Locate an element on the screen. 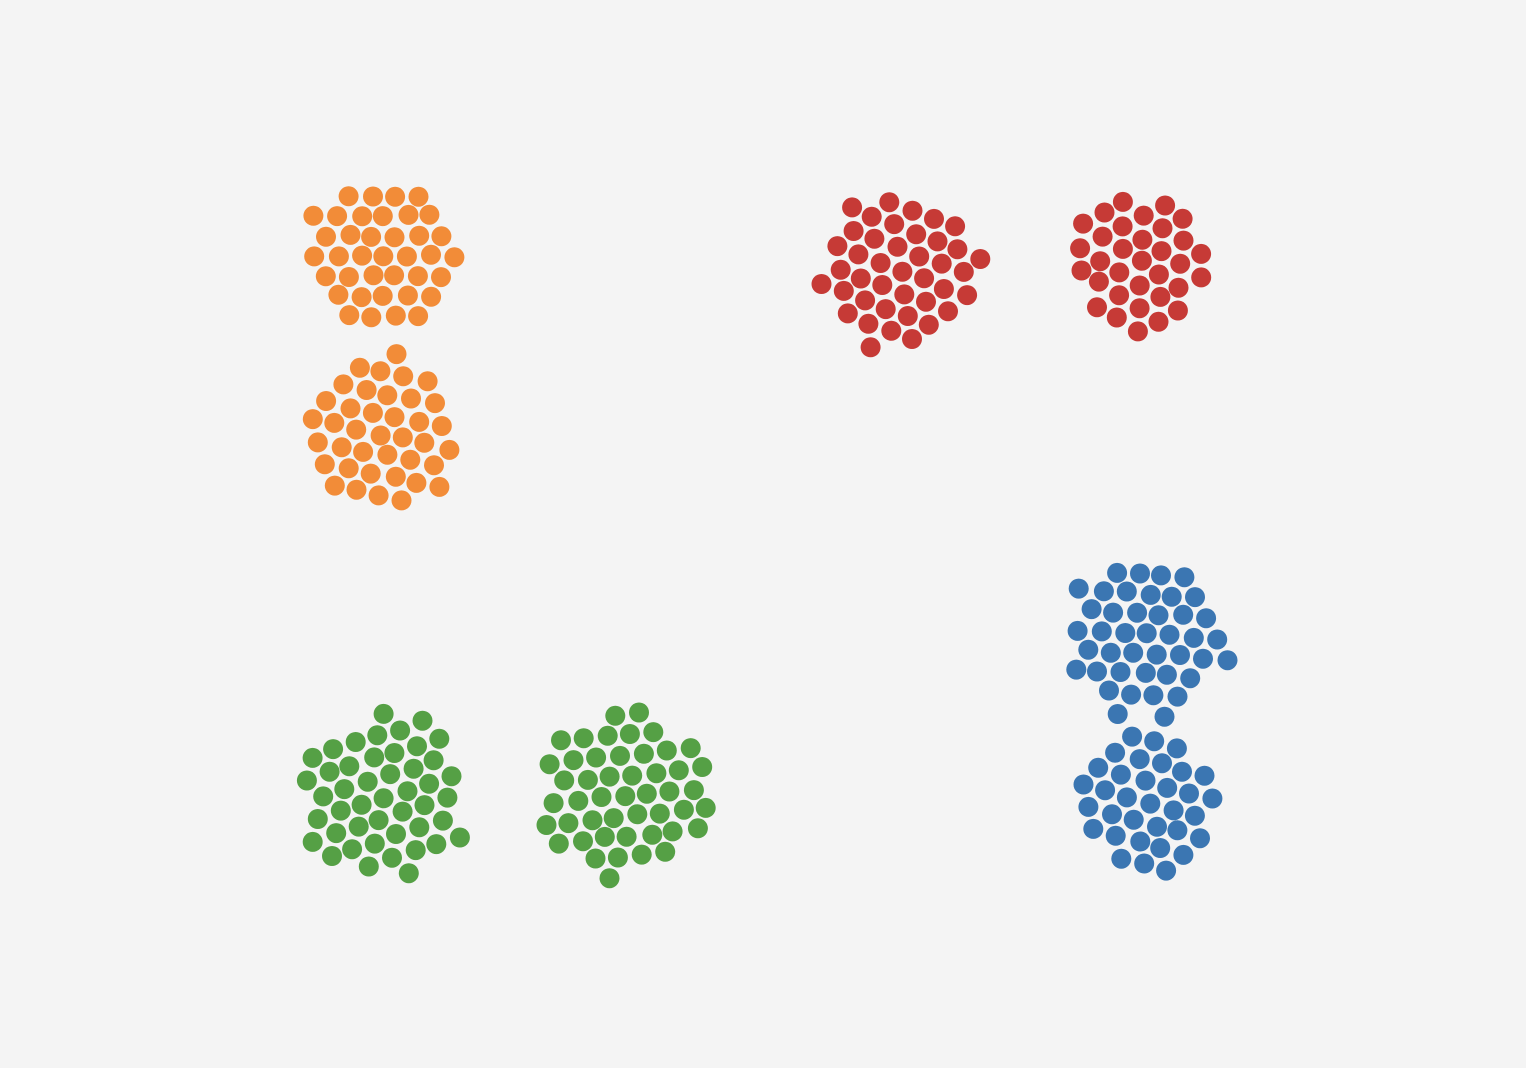 This screenshot has width=1526, height=1068. red-group is located at coordinates (1011, 274).